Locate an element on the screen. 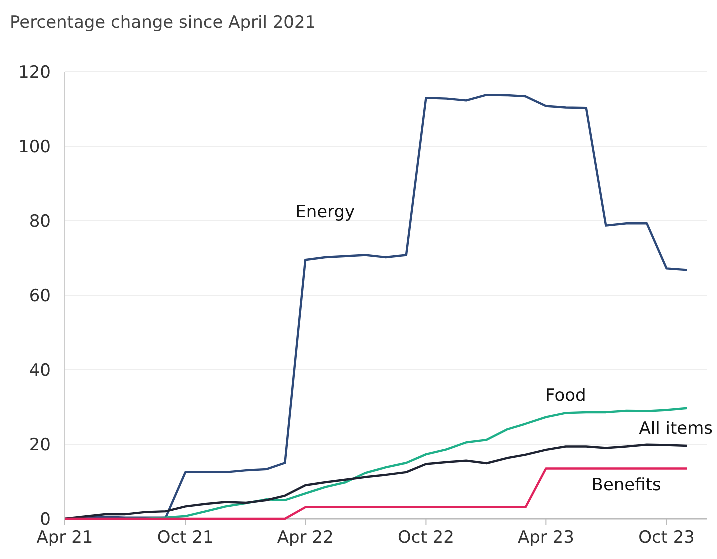  x-tick-label: Oct 21 is located at coordinates (185, 538).